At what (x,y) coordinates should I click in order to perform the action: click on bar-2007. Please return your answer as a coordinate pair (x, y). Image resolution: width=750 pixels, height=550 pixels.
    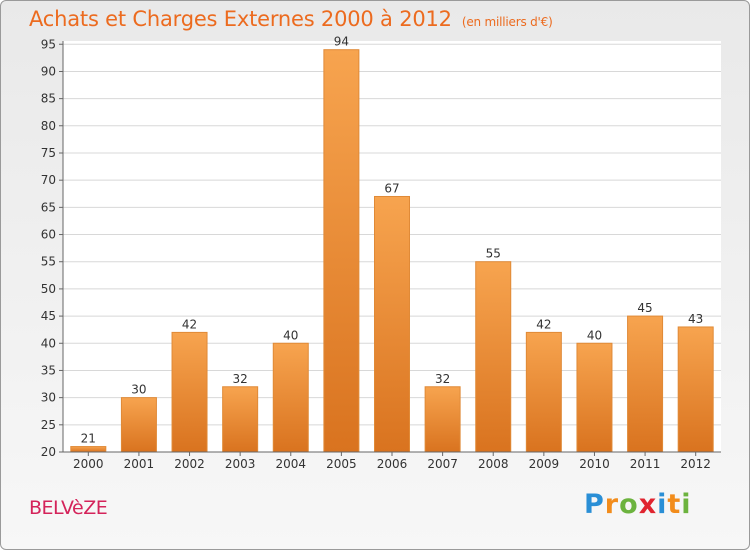
    Looking at the image, I should click on (442, 419).